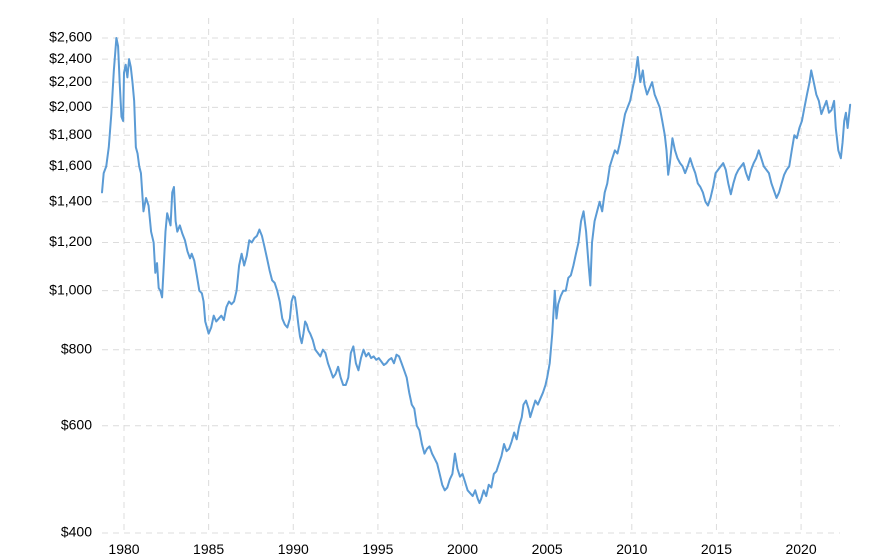  I want to click on y-tick-label: $1,800, so click(70, 134).